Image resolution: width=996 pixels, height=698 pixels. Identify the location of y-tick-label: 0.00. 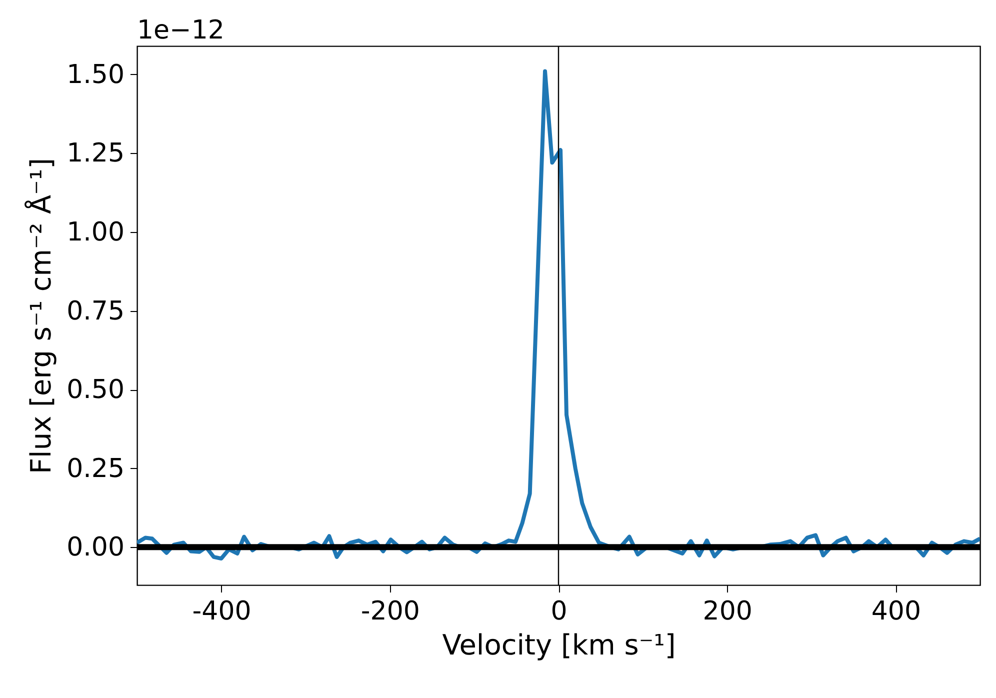
(95, 547).